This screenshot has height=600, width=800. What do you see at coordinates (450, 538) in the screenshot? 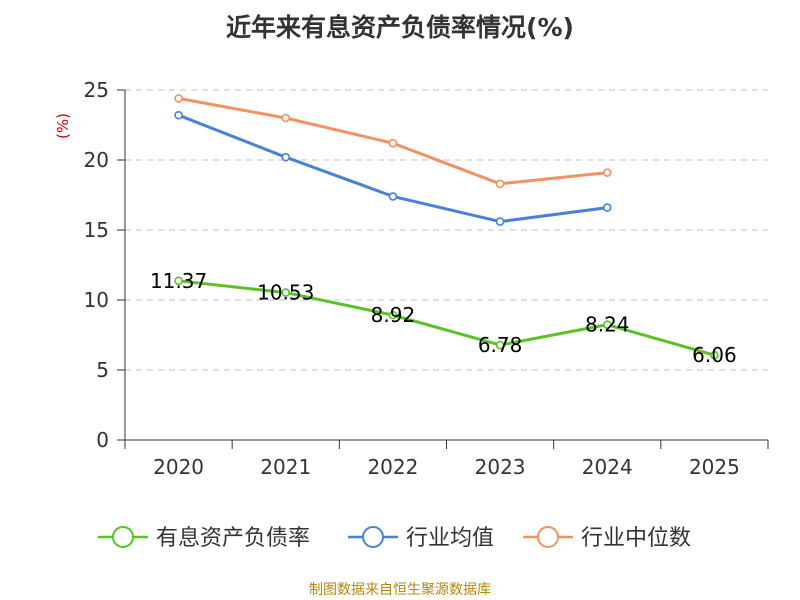
I see `legend-label: 行业均值` at bounding box center [450, 538].